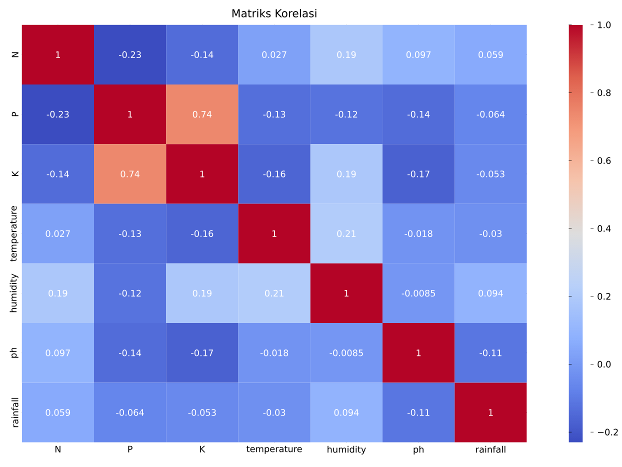 Image resolution: width=622 pixels, height=467 pixels. What do you see at coordinates (130, 449) in the screenshot?
I see `x-tick-label: P` at bounding box center [130, 449].